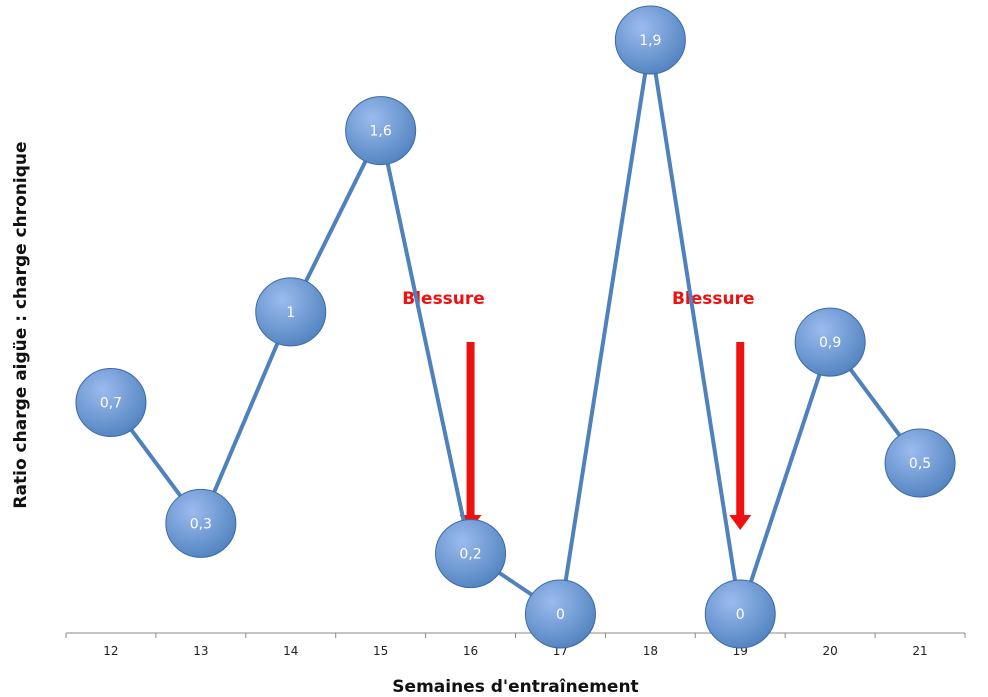  I want to click on arrow-down-icon, so click(740, 522).